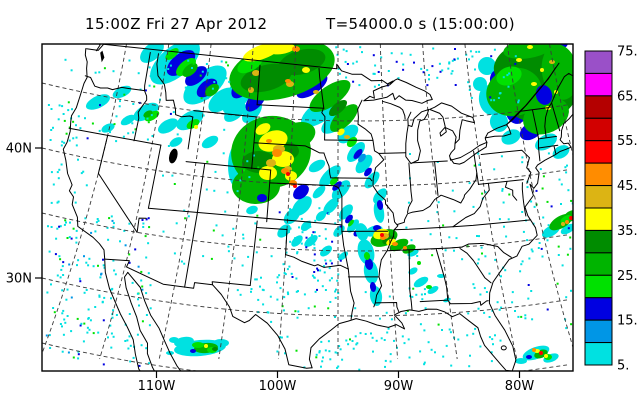 The height and width of the screenshot is (400, 640). What do you see at coordinates (102, 56) in the screenshot?
I see `puget-sound-detail` at bounding box center [102, 56].